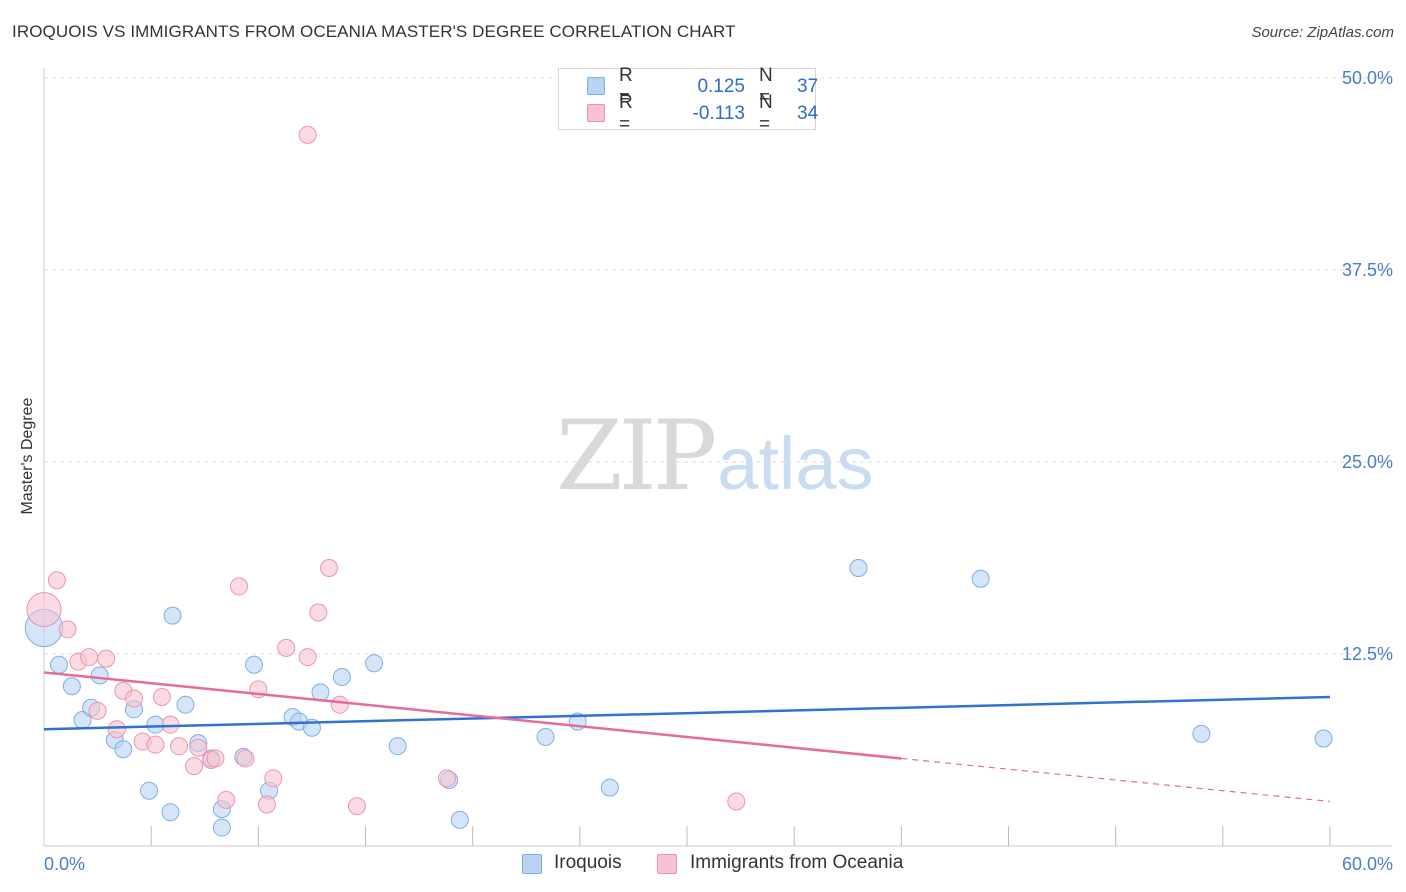  I want to click on y-tick-label: 50.0%, so click(1367, 78).